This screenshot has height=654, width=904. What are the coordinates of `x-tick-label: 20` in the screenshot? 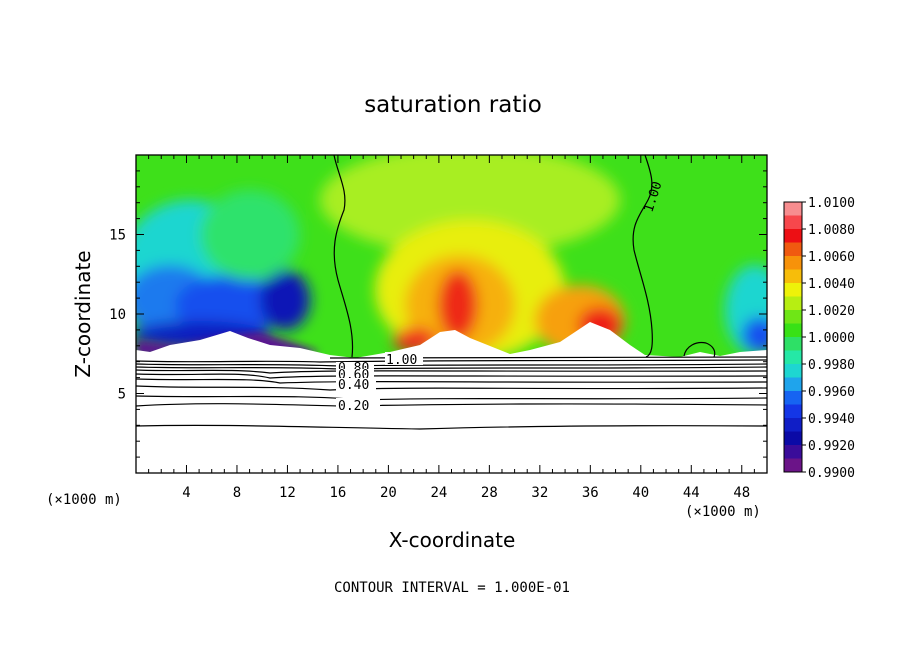 It's located at (388, 493).